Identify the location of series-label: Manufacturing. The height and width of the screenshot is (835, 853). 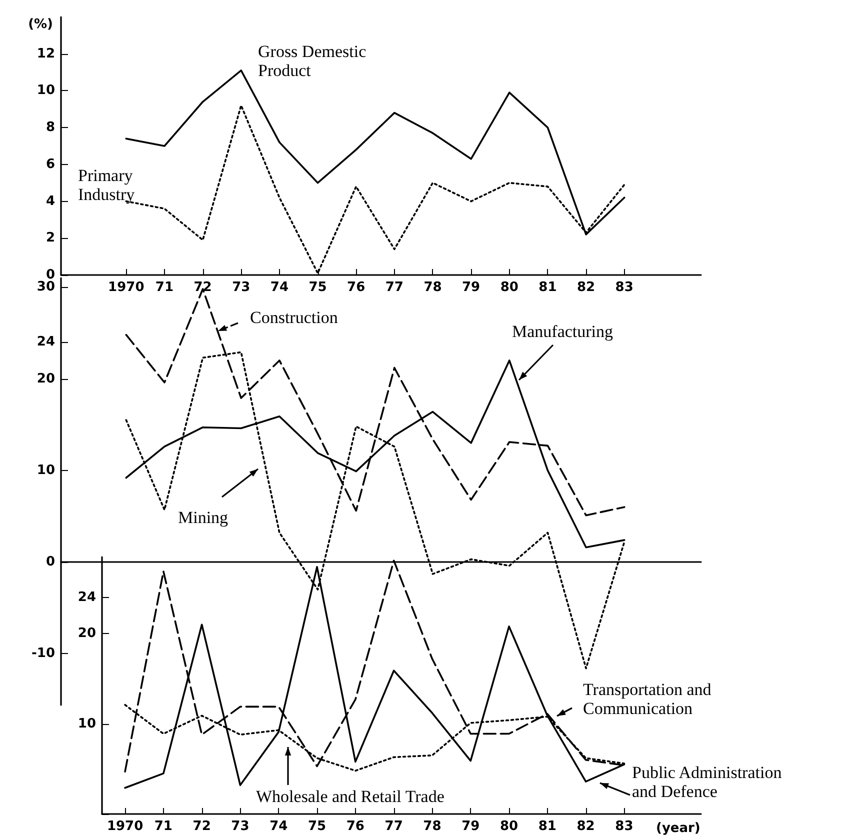
(563, 331).